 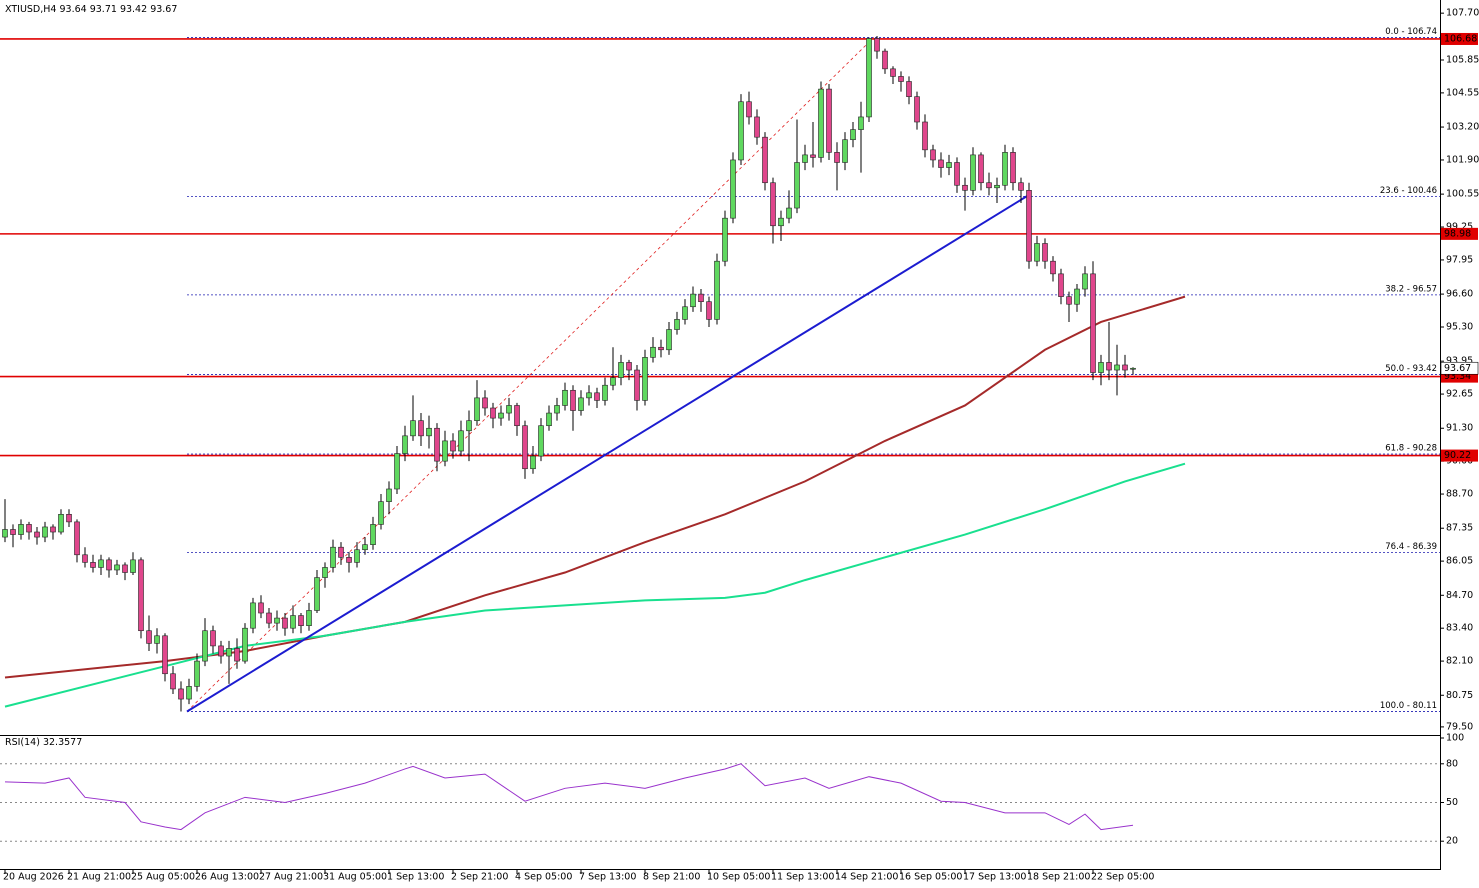 What do you see at coordinates (802, 877) in the screenshot?
I see `x-tick-label: 11 Sep 13:00` at bounding box center [802, 877].